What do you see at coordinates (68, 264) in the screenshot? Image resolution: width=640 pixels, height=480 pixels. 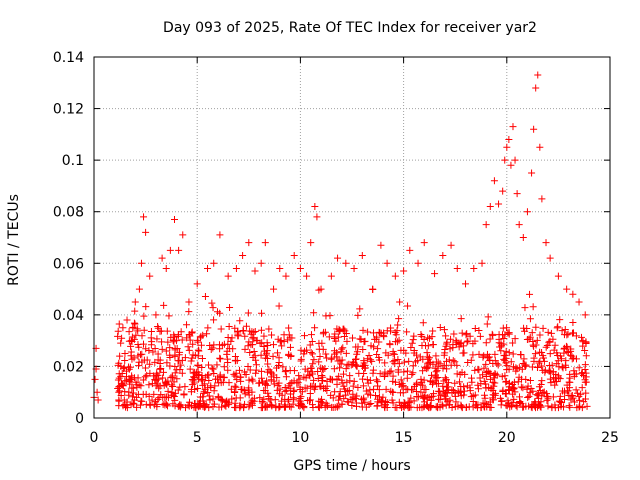 I see `y-tick-label: 0.06` at bounding box center [68, 264].